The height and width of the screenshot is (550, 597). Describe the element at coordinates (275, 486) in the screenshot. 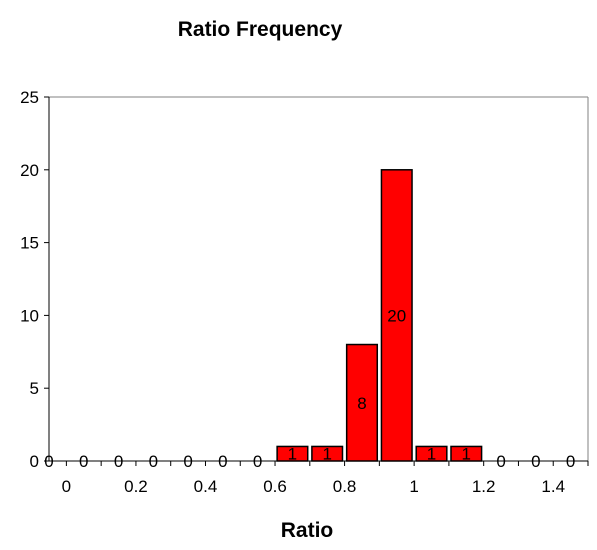

I see `x-tick-label: 0.6` at that location.